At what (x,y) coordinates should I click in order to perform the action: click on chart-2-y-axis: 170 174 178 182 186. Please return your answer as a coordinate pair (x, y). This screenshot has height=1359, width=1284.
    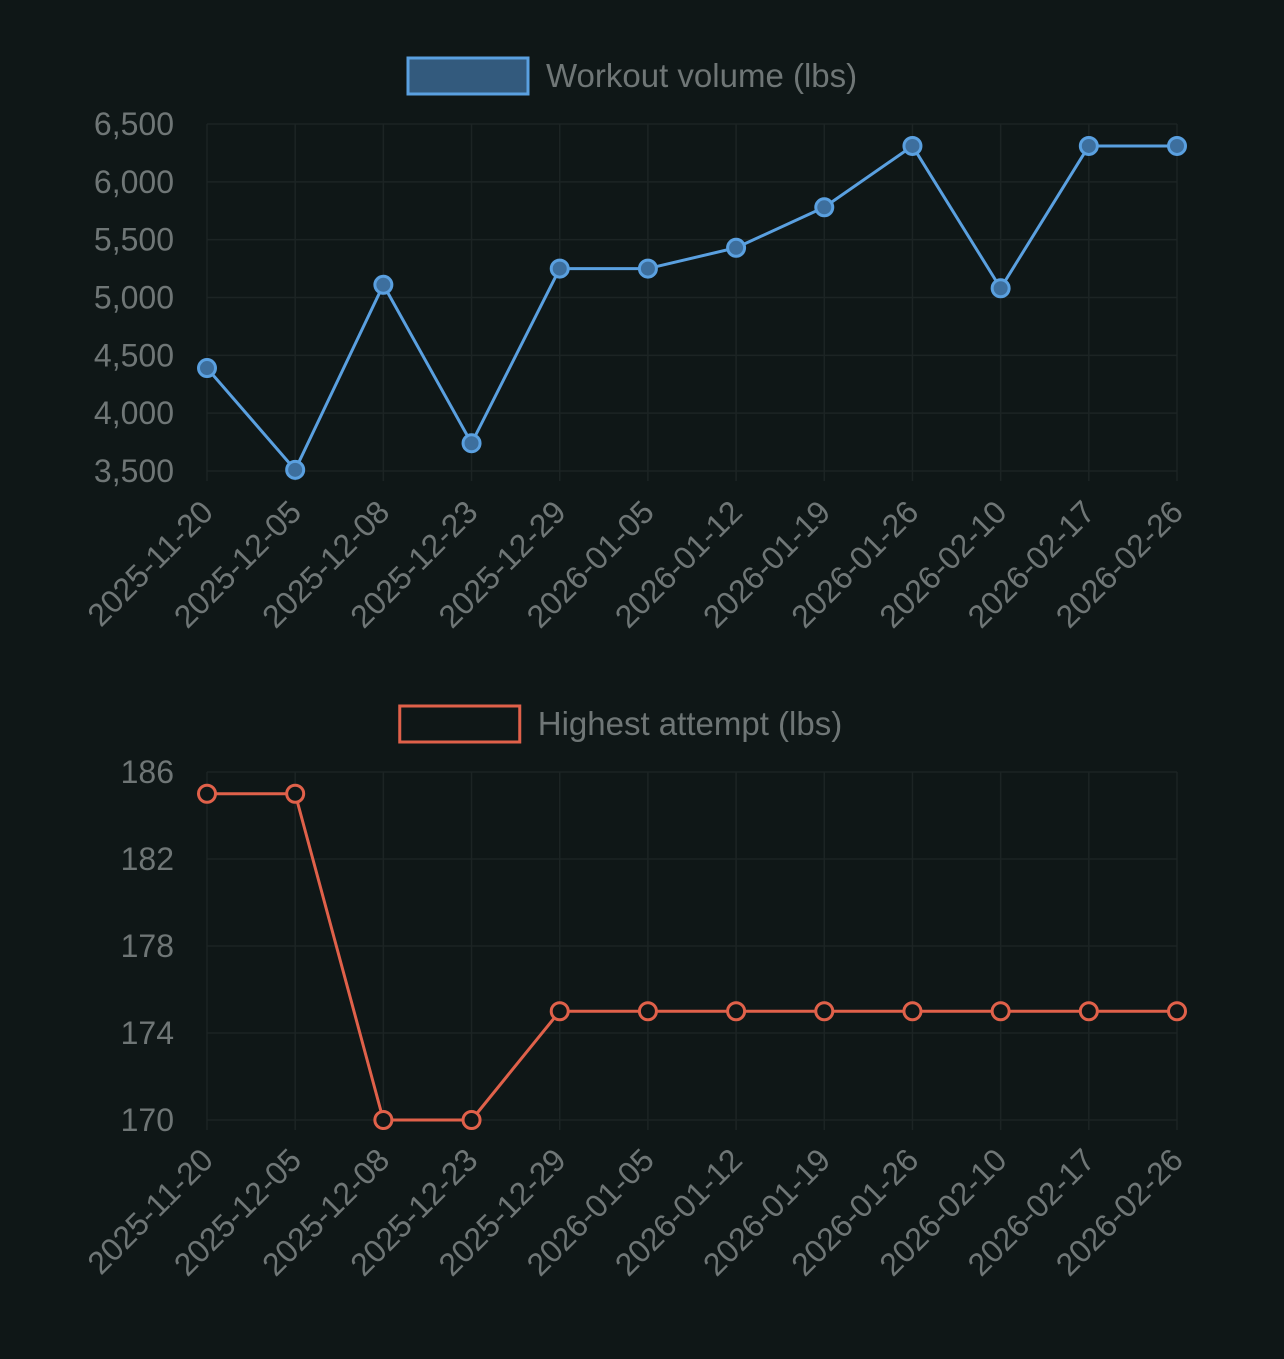
    Looking at the image, I should click on (147, 946).